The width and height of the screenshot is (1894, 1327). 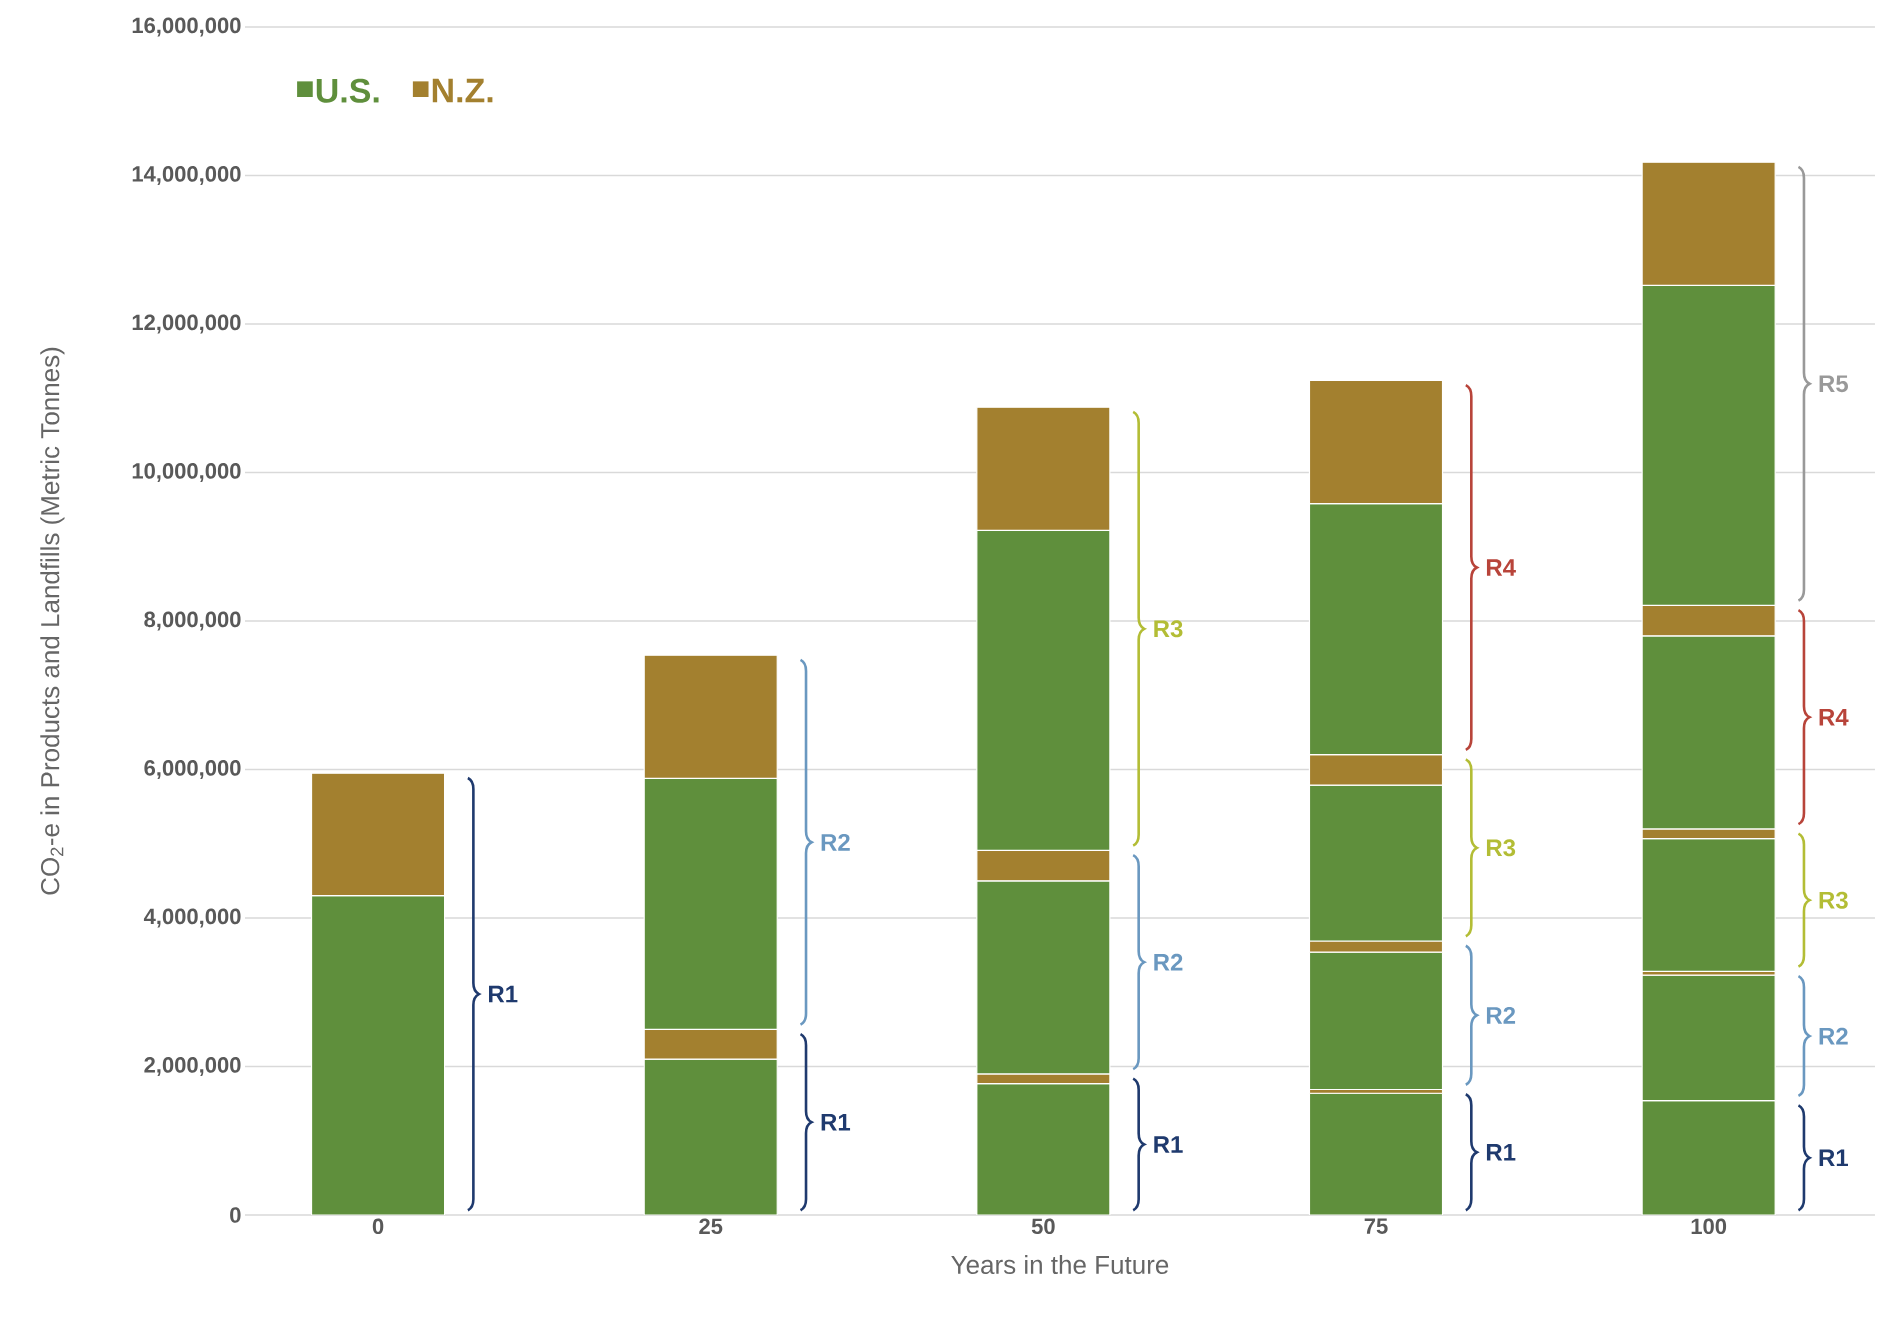 What do you see at coordinates (186, 324) in the screenshot?
I see `y-tick-label: 12,000,000` at bounding box center [186, 324].